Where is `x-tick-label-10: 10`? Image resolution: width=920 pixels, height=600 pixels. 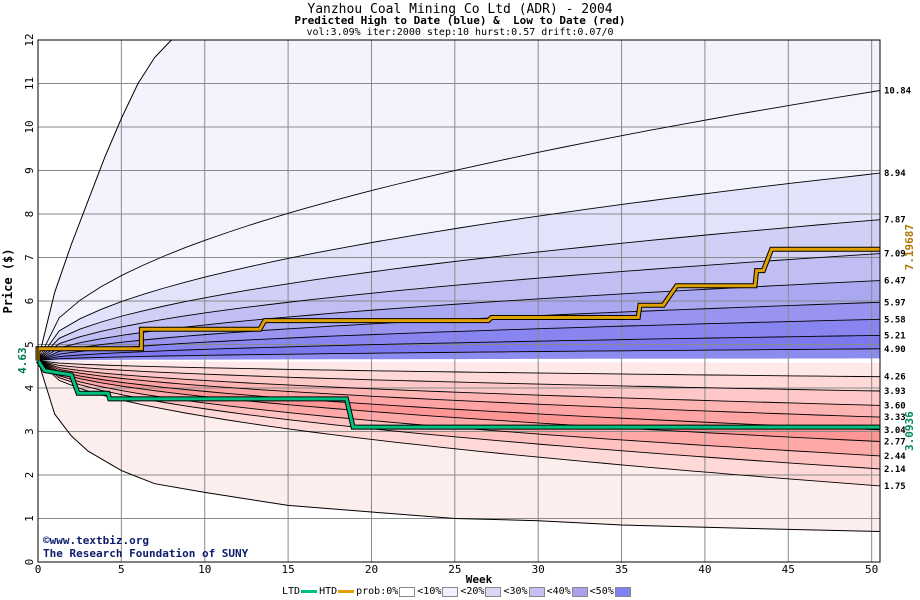
x-tick-label-10: 10 is located at coordinates (204, 569).